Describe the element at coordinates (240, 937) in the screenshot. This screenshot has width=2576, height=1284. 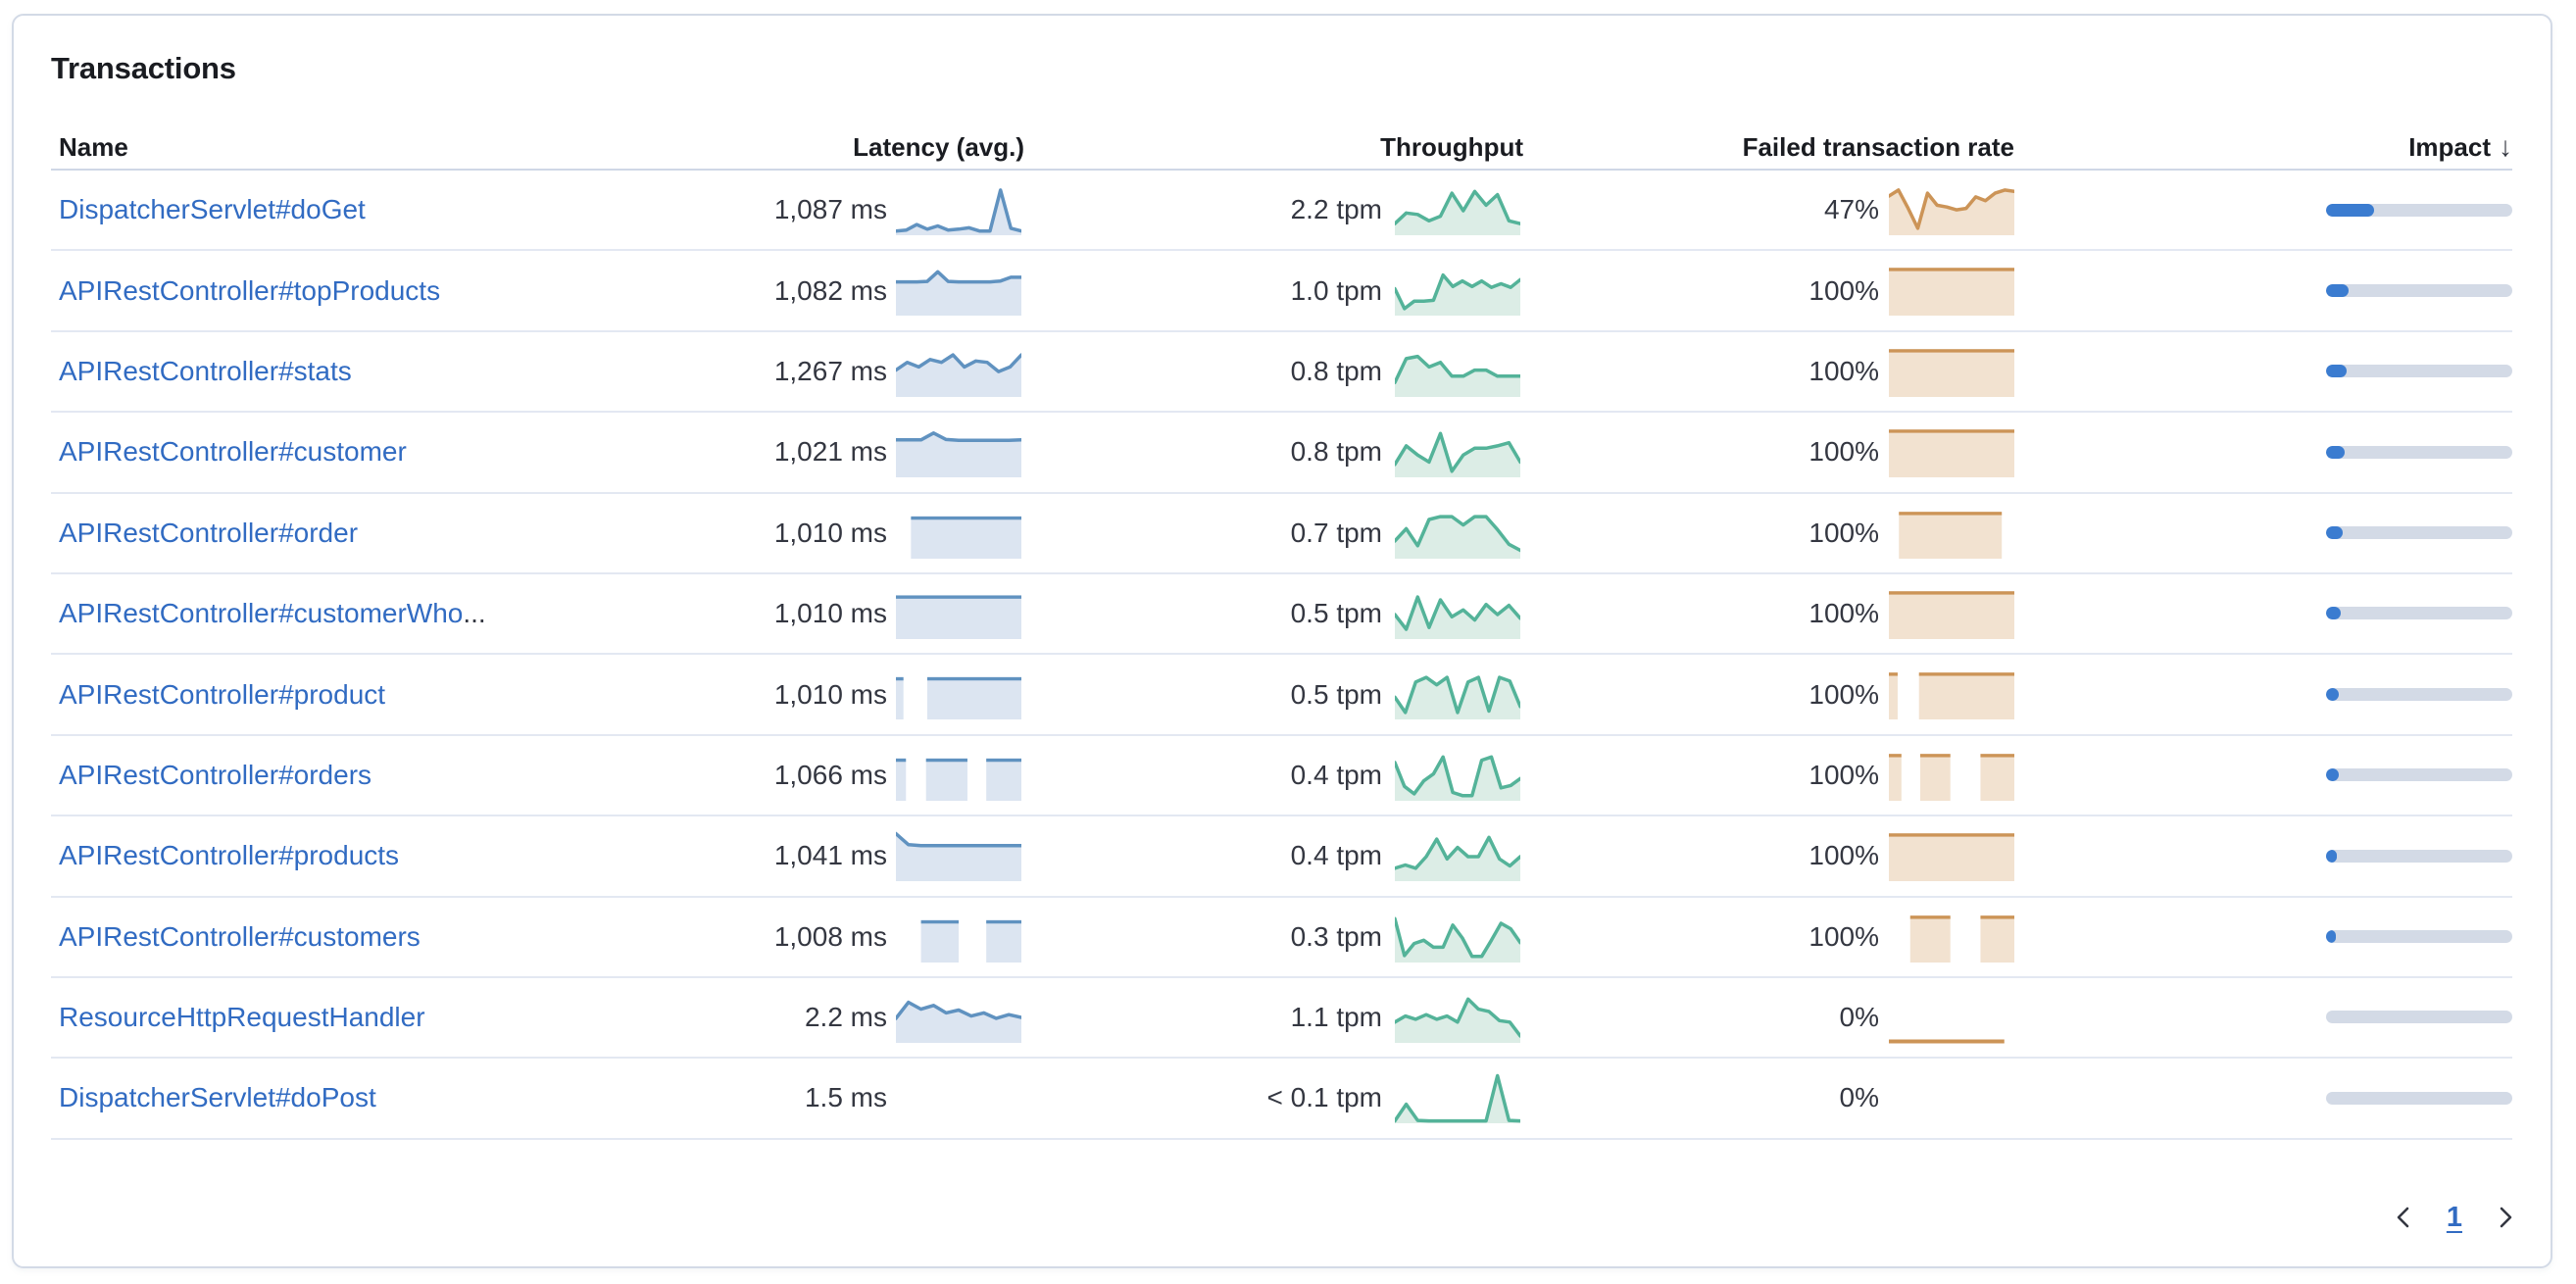
I see `transaction-name-link: APIRestController#customers` at that location.